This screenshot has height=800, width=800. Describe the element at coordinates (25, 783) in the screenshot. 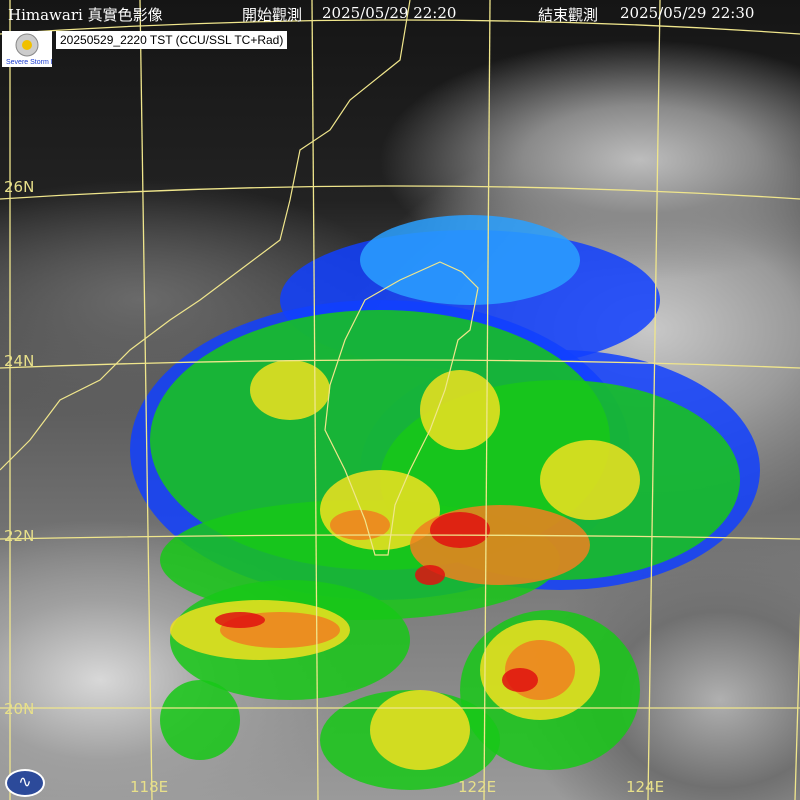

I see `cwa-logo-icon: ∿` at that location.